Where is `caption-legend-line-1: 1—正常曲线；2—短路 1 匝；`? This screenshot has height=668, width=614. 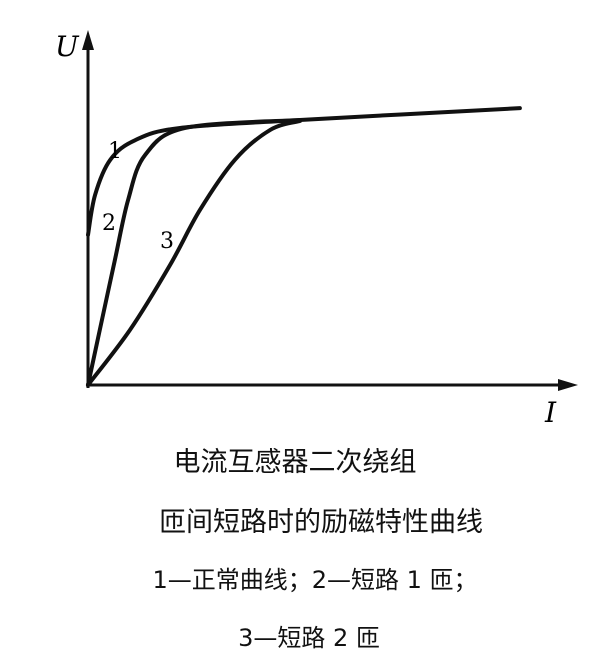 caption-legend-line-1: 1—正常曲线；2—短路 1 匝； is located at coordinates (315, 580).